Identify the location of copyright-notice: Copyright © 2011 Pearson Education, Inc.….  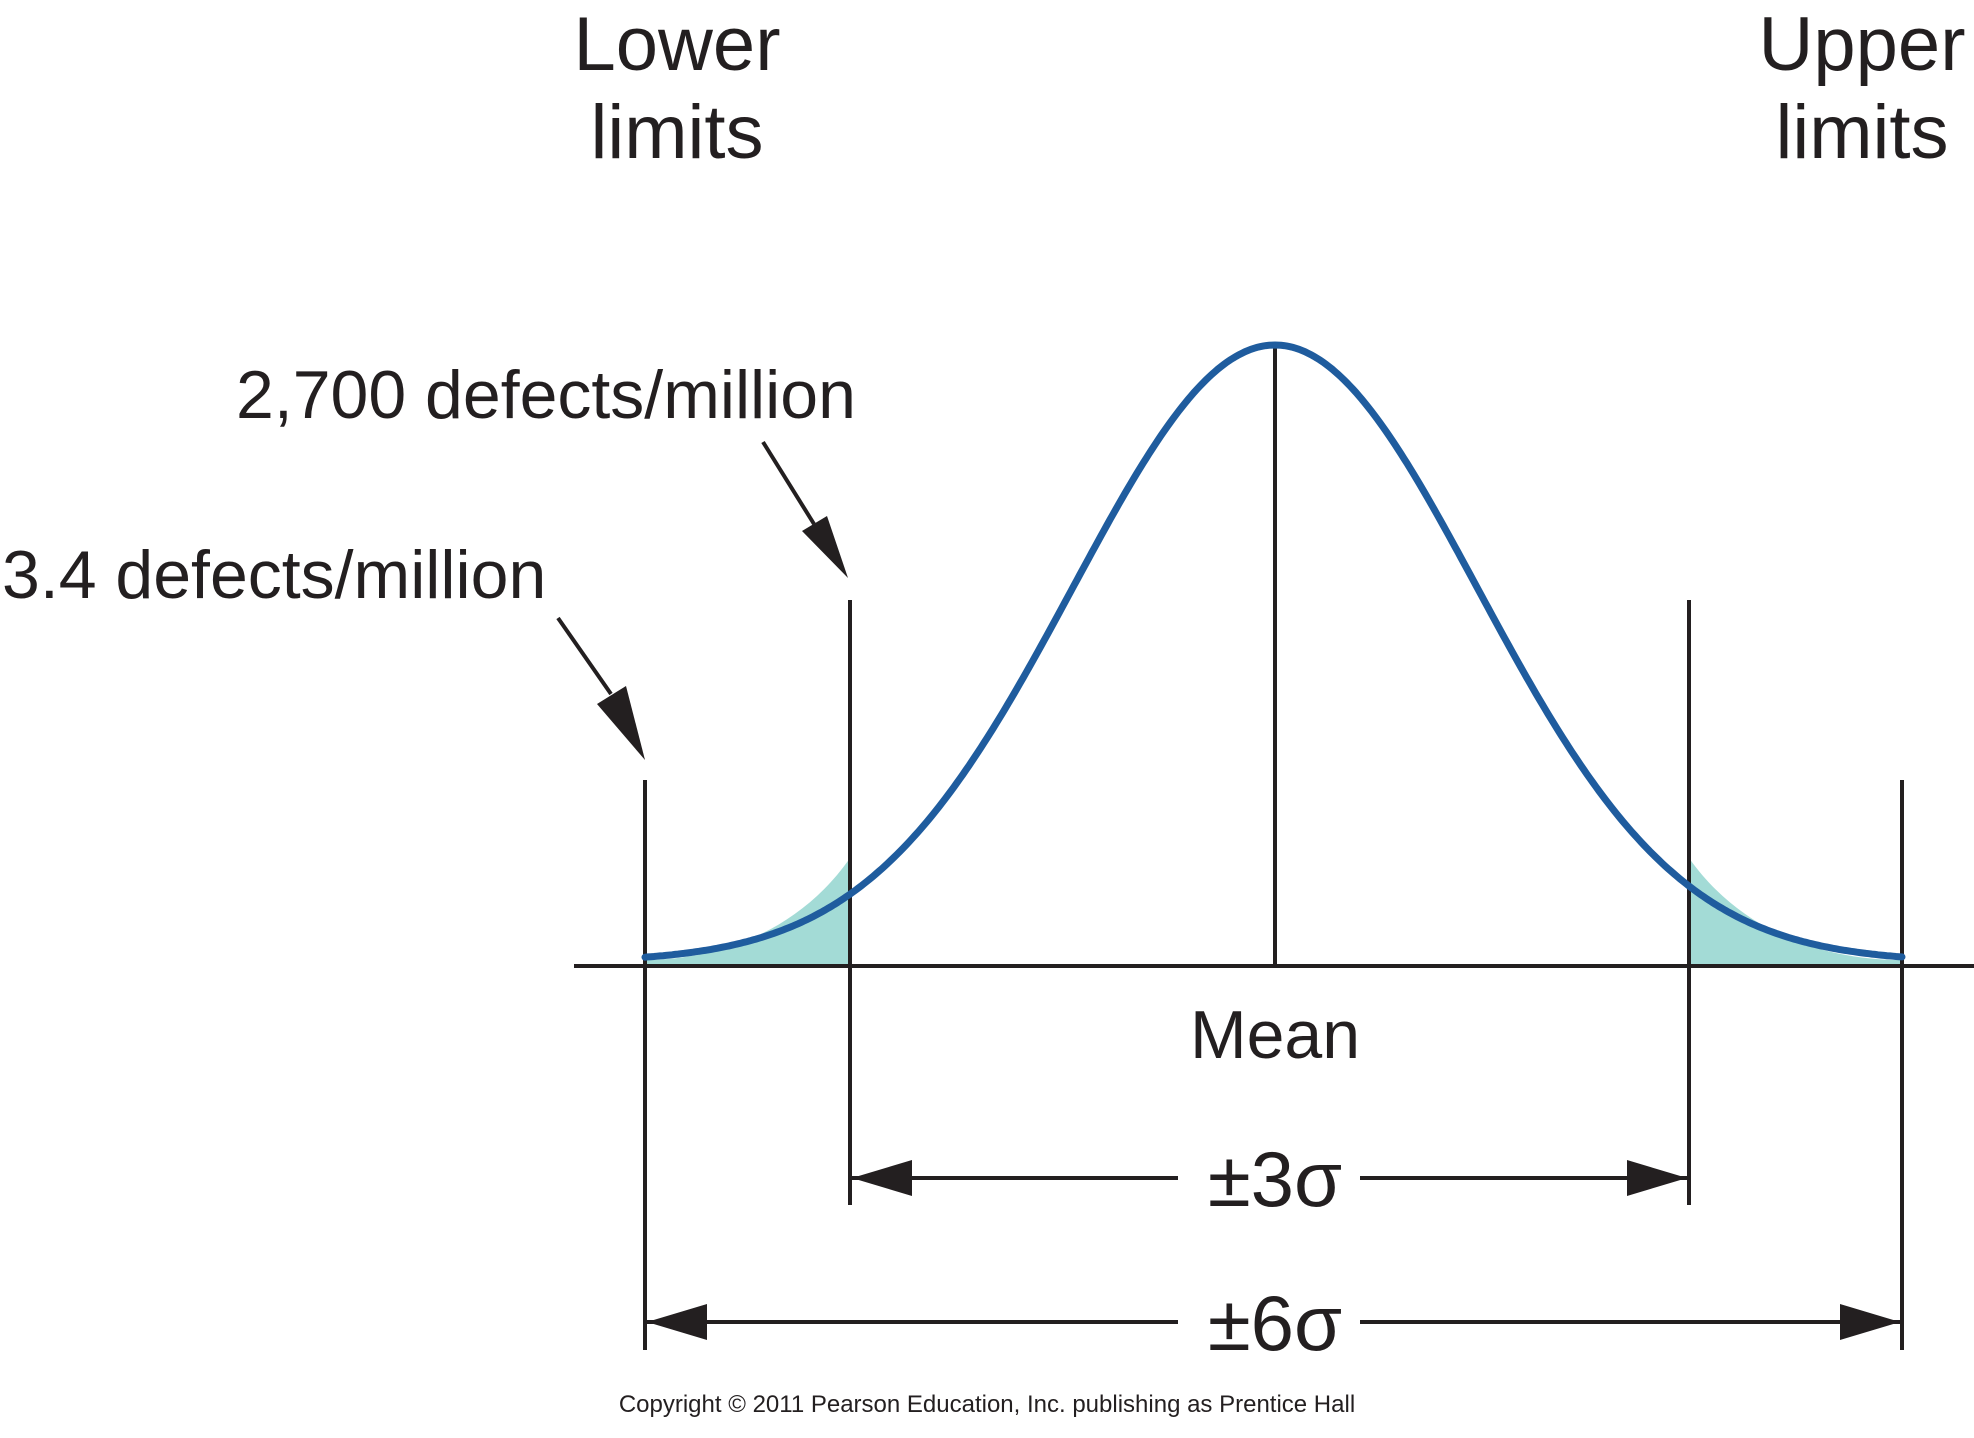
(987, 1404).